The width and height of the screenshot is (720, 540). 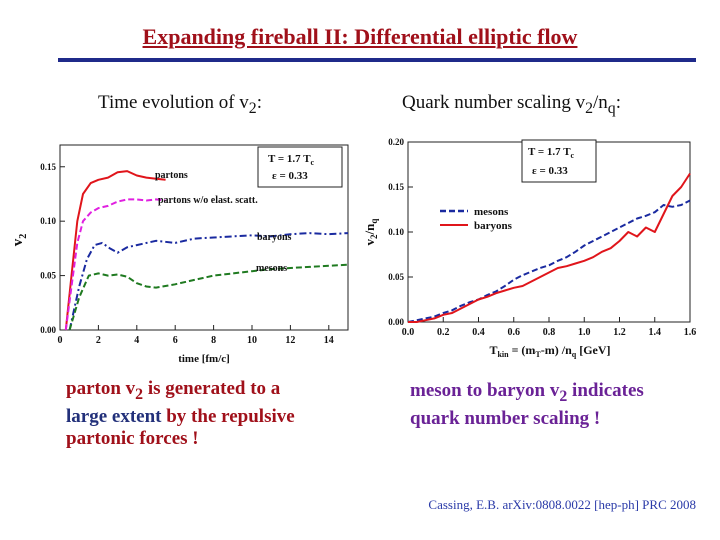 What do you see at coordinates (204, 359) in the screenshot?
I see `x-axis-label: time [fm/c]` at bounding box center [204, 359].